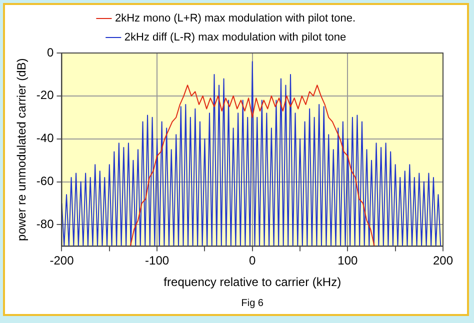 The image size is (474, 323). Describe the element at coordinates (45, 224) in the screenshot. I see `y-tick-label: -80` at that location.